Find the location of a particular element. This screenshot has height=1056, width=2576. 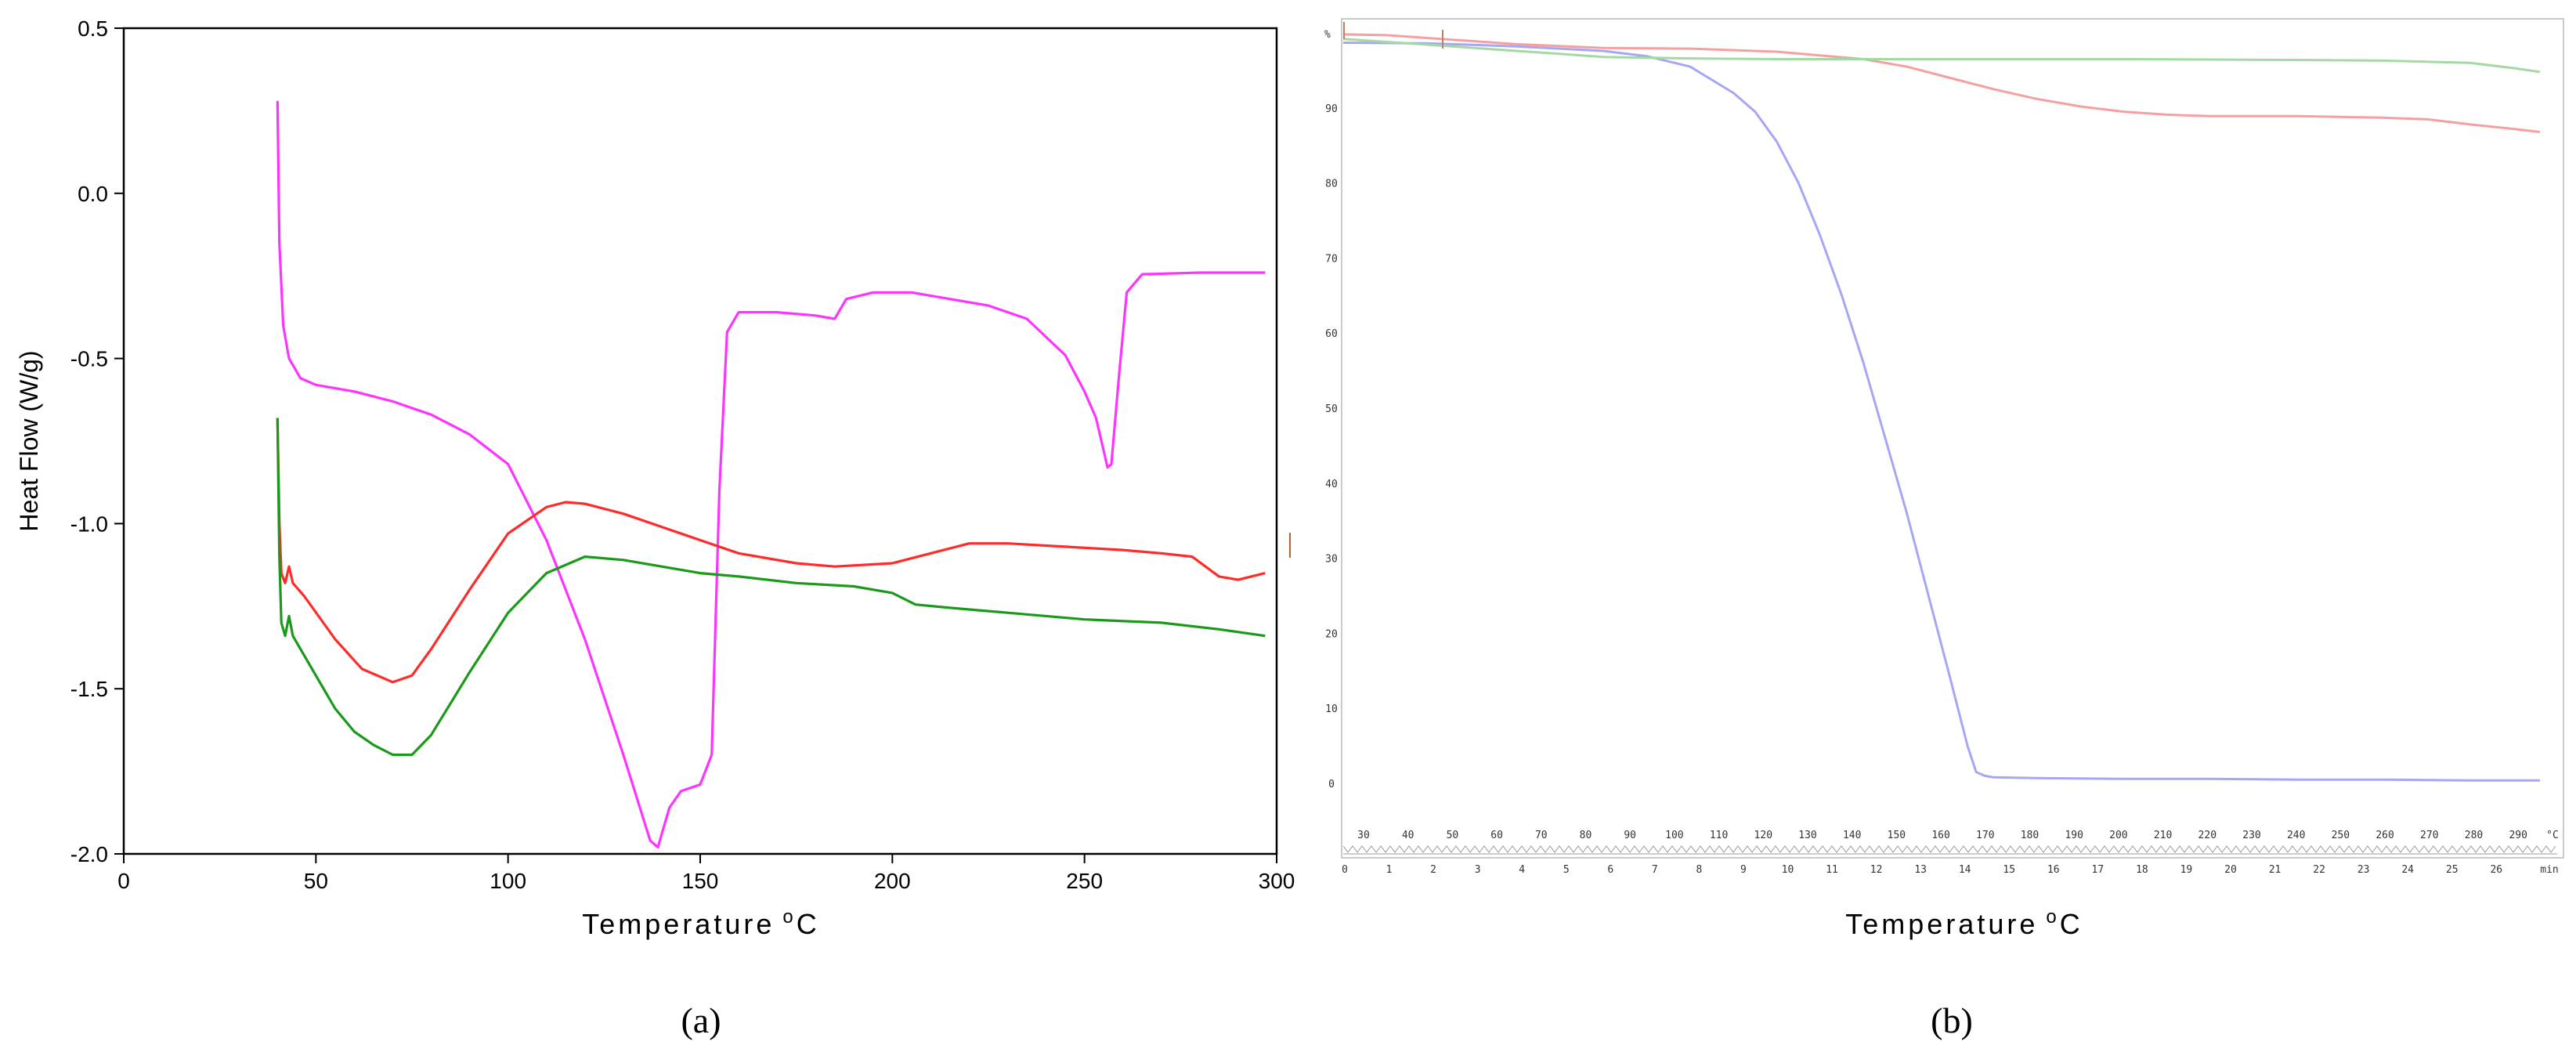

panel-b-label: (b) is located at coordinates (1952, 1020).